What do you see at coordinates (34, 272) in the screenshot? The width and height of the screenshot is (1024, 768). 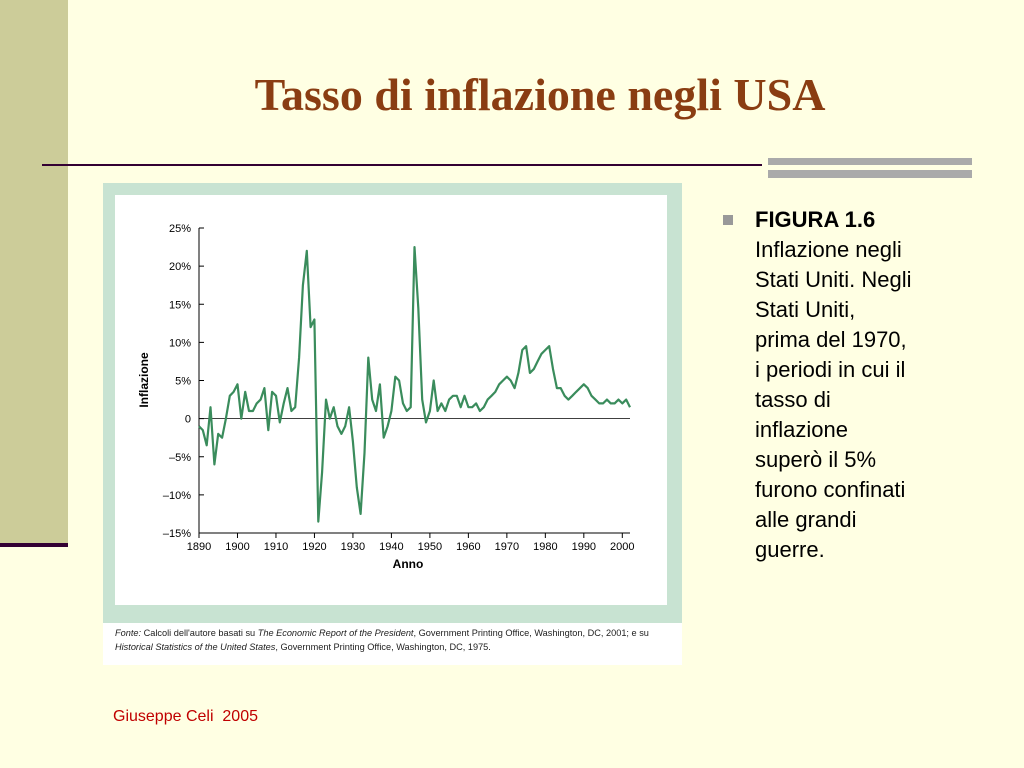 I see `side-bar` at bounding box center [34, 272].